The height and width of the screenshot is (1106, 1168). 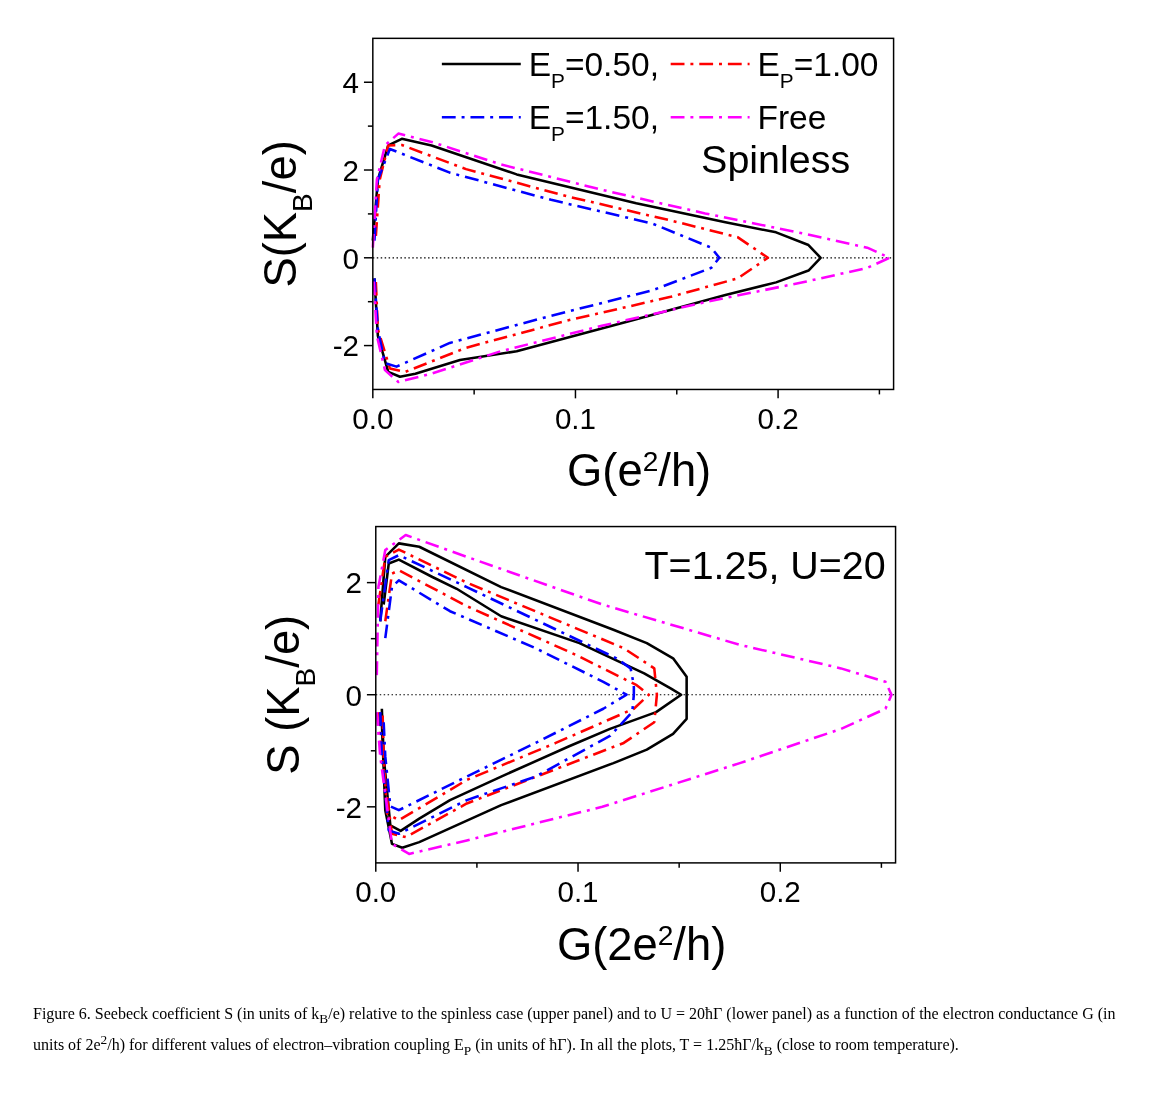 What do you see at coordinates (574, 1031) in the screenshot?
I see `text: Figure 6. Seebeck coefficient S (in units of k$_{B}$/e) relative to the spinless case (upper panel) and to U = 20ħΓ (lower panel) as a function of the electron conductance G (in units of 2e$^{2}$/h) for different values of electron–vibration coupling E$_{P}$ (in units of ħΓ). In all the plots, T = 1.25ħΓ/k$_{B}$ (close to room temperature).` at bounding box center [574, 1031].